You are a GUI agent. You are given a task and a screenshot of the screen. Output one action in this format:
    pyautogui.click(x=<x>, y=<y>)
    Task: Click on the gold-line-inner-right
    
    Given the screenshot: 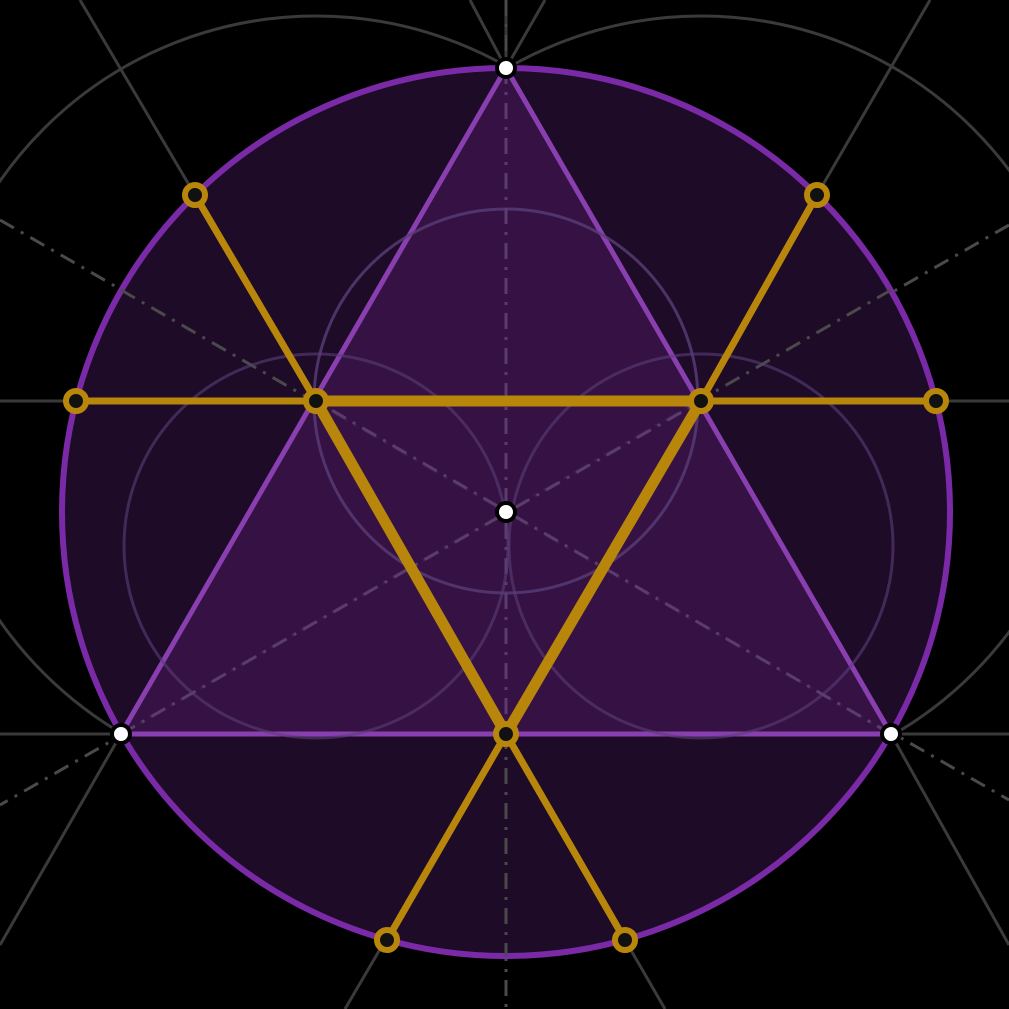 What is the action you would take?
    pyautogui.click(x=603, y=567)
    